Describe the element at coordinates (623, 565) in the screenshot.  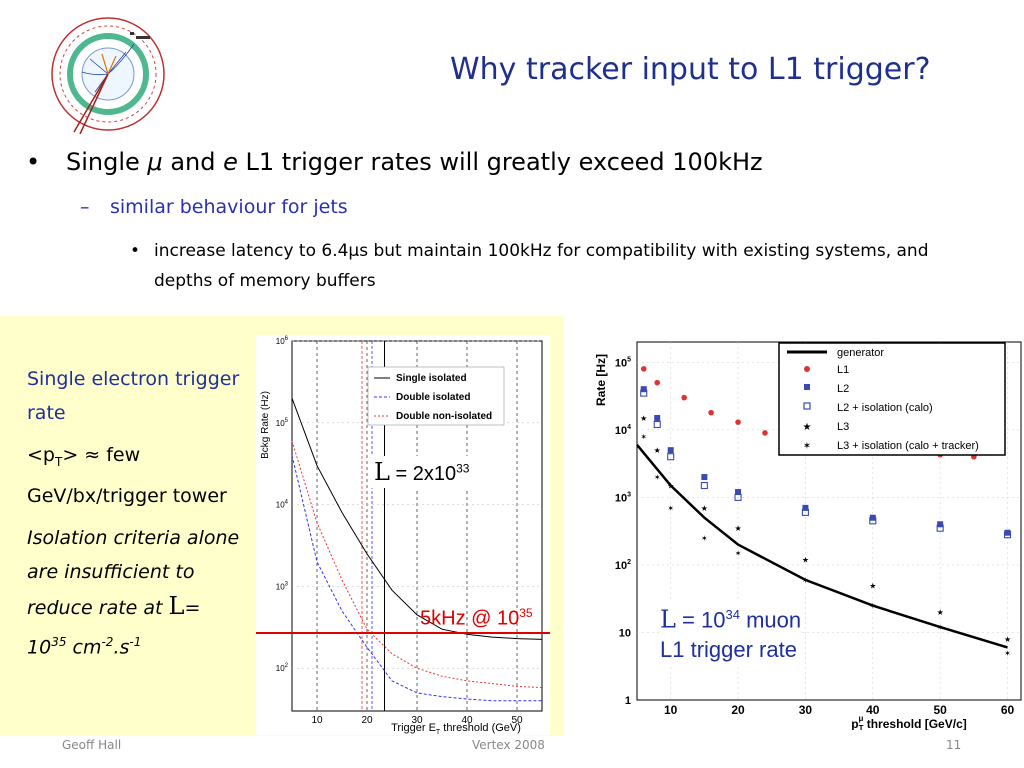
I see `right-y-tick-label: 10²` at that location.